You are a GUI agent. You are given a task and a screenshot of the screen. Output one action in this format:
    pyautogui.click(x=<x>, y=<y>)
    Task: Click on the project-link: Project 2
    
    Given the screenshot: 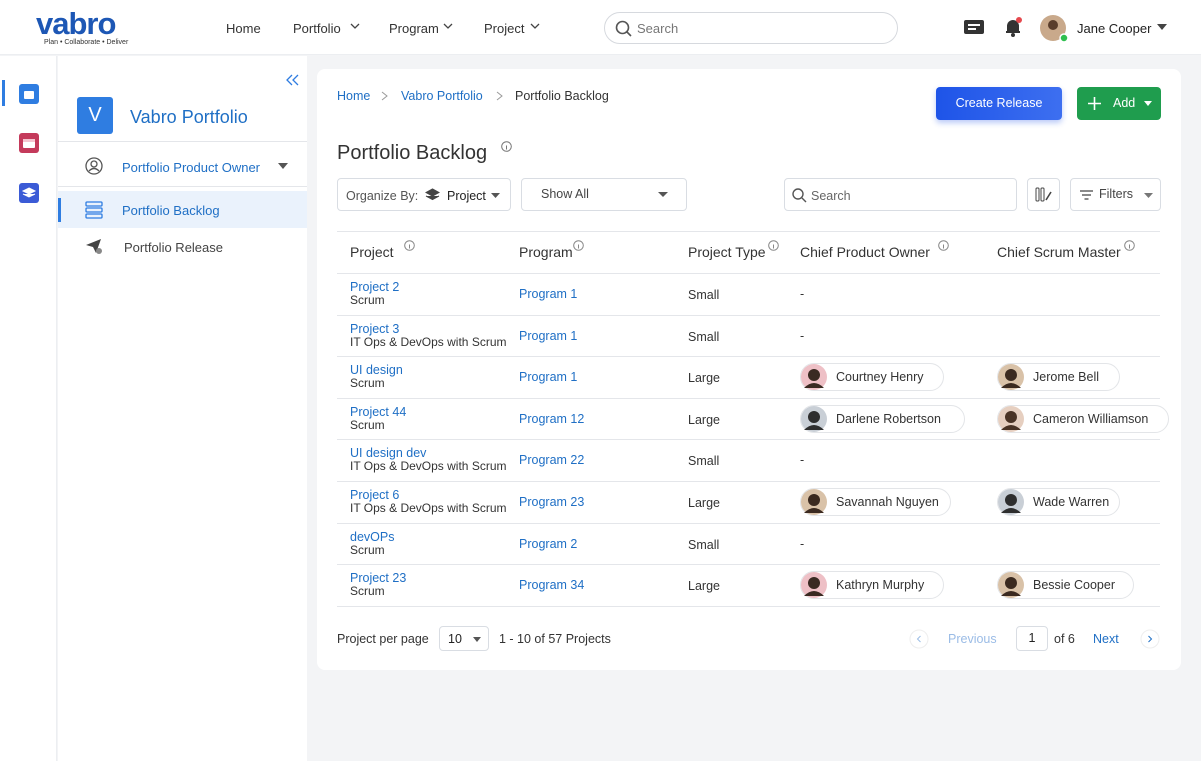 What is the action you would take?
    pyautogui.click(x=375, y=287)
    